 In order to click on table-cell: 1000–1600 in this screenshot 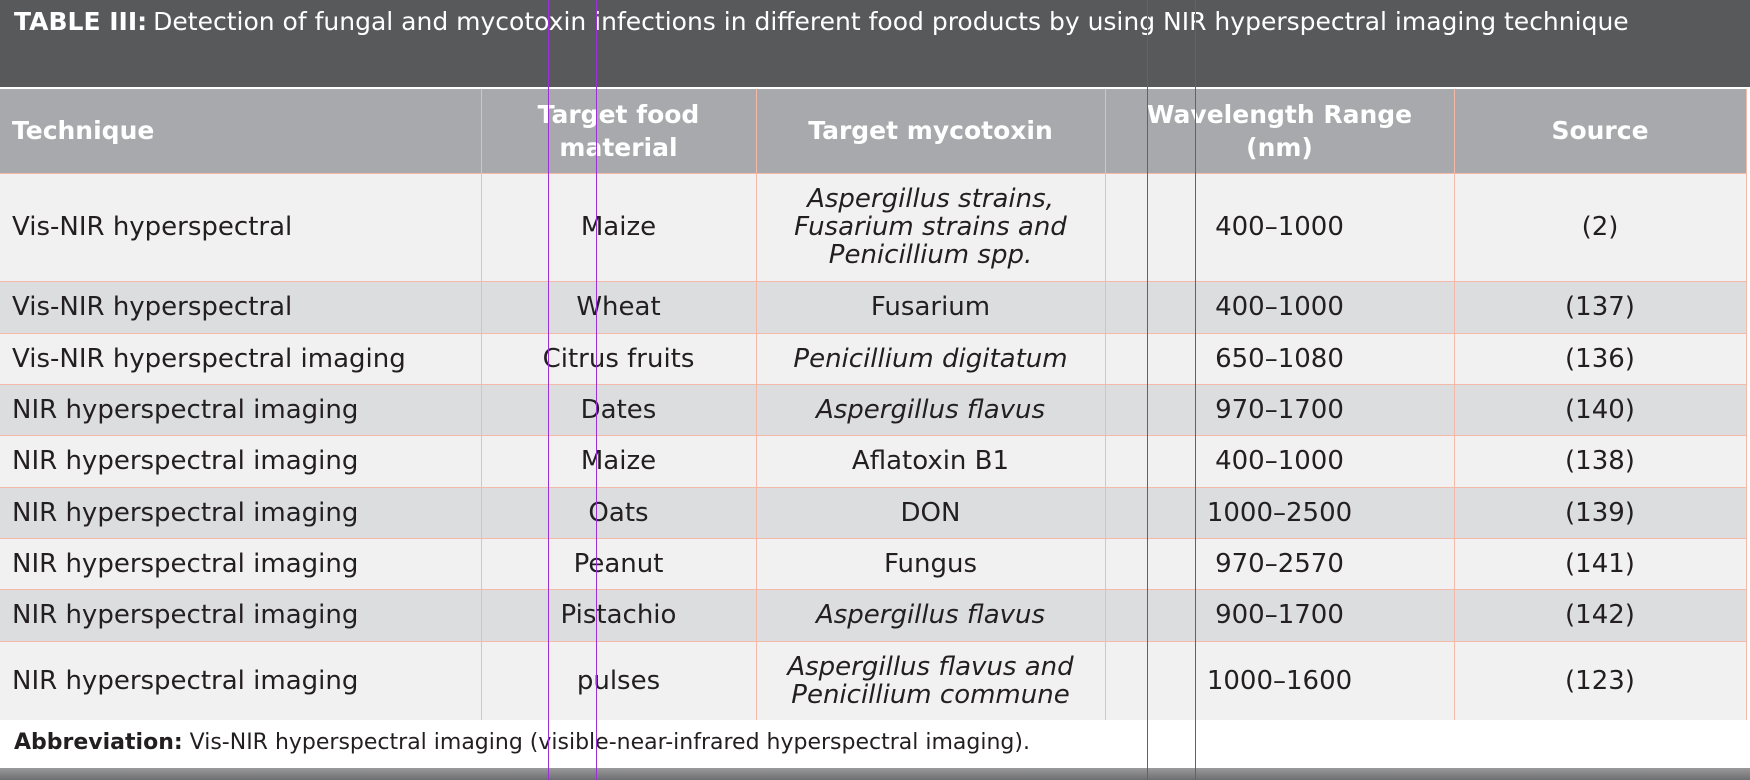, I will do `click(1280, 680)`.